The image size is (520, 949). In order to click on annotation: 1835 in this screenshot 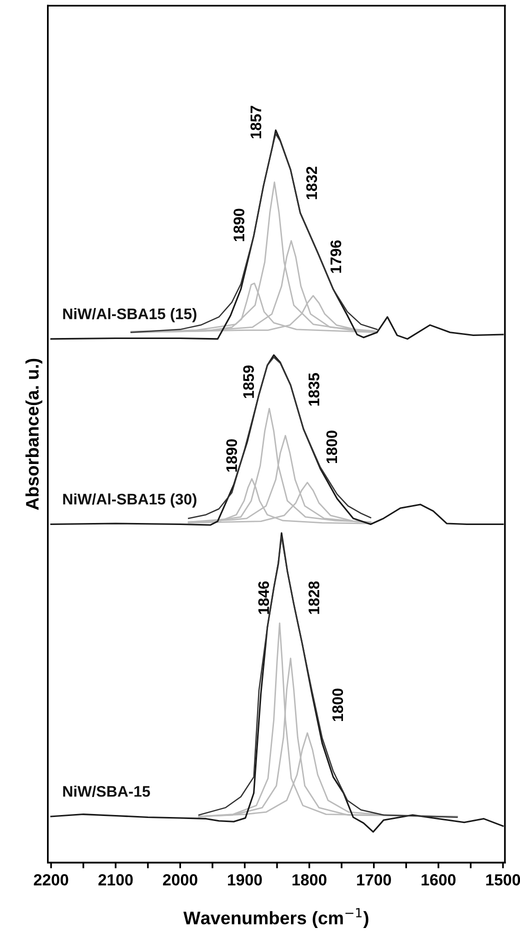, I will do `click(314, 389)`.